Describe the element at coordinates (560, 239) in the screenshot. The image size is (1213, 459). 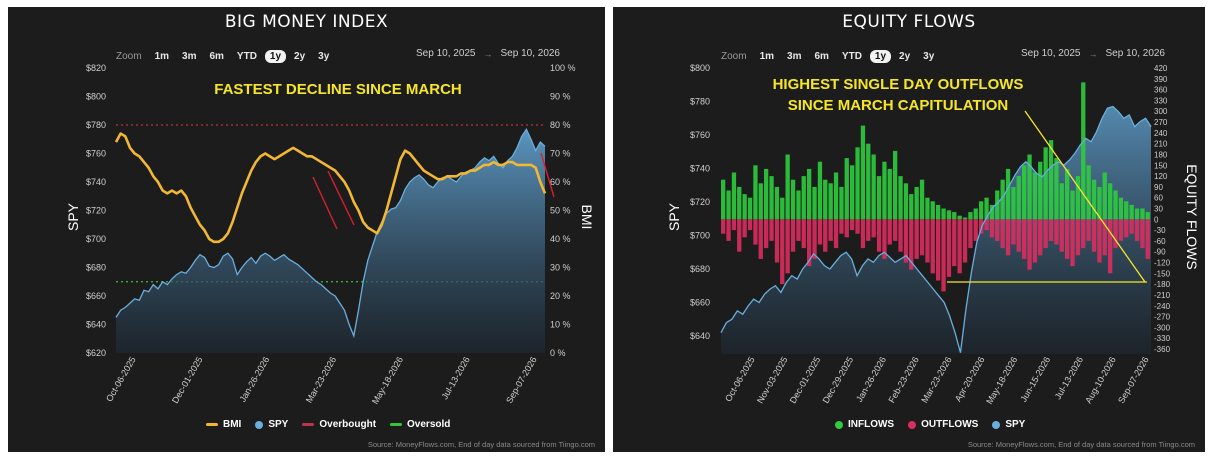
I see `y2-tick-label: 40 %` at that location.